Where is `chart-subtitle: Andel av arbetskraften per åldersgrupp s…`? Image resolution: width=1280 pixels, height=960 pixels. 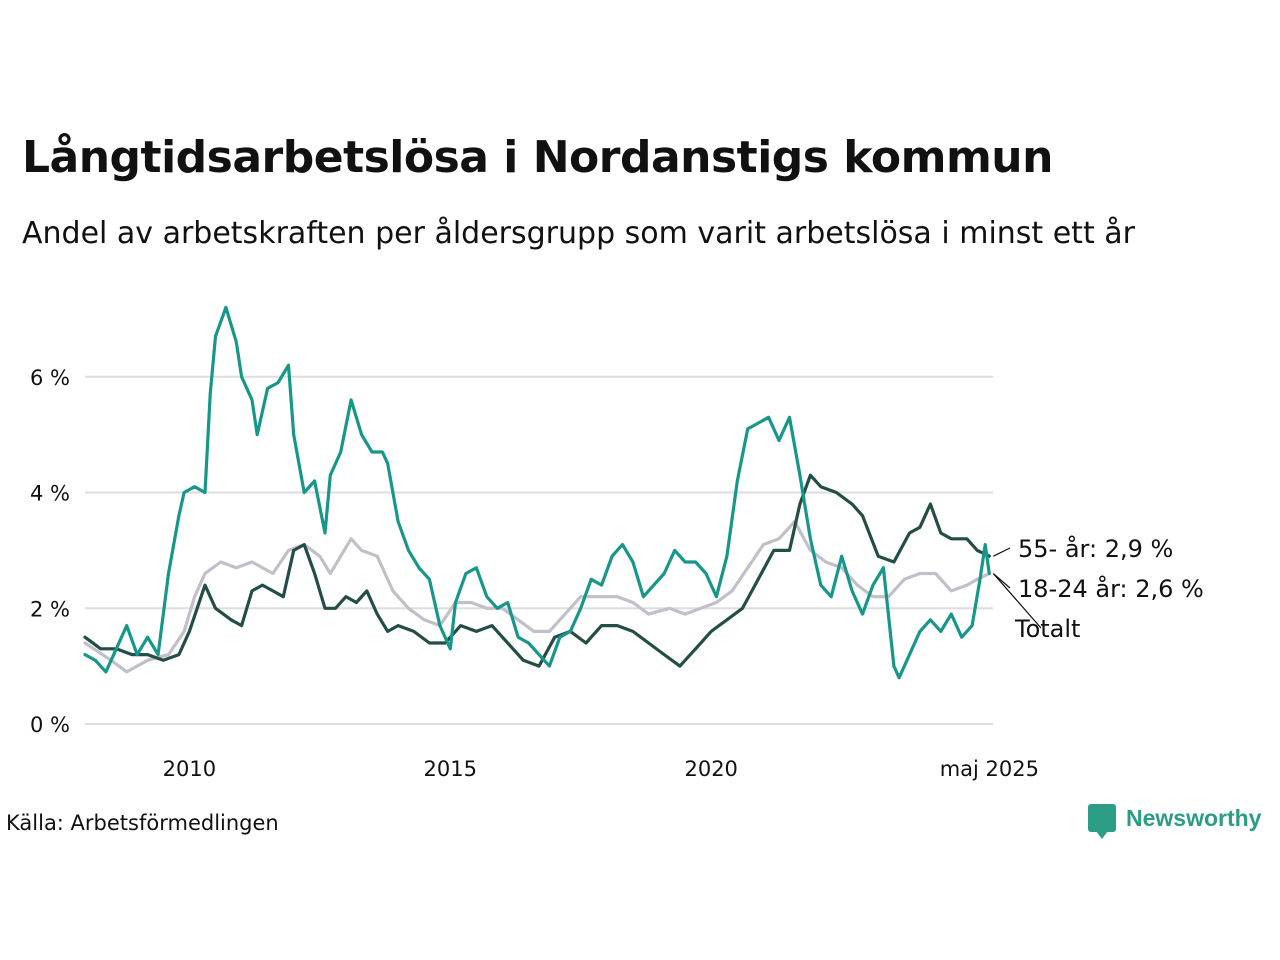
chart-subtitle: Andel av arbetskraften per åldersgrupp s… is located at coordinates (578, 233).